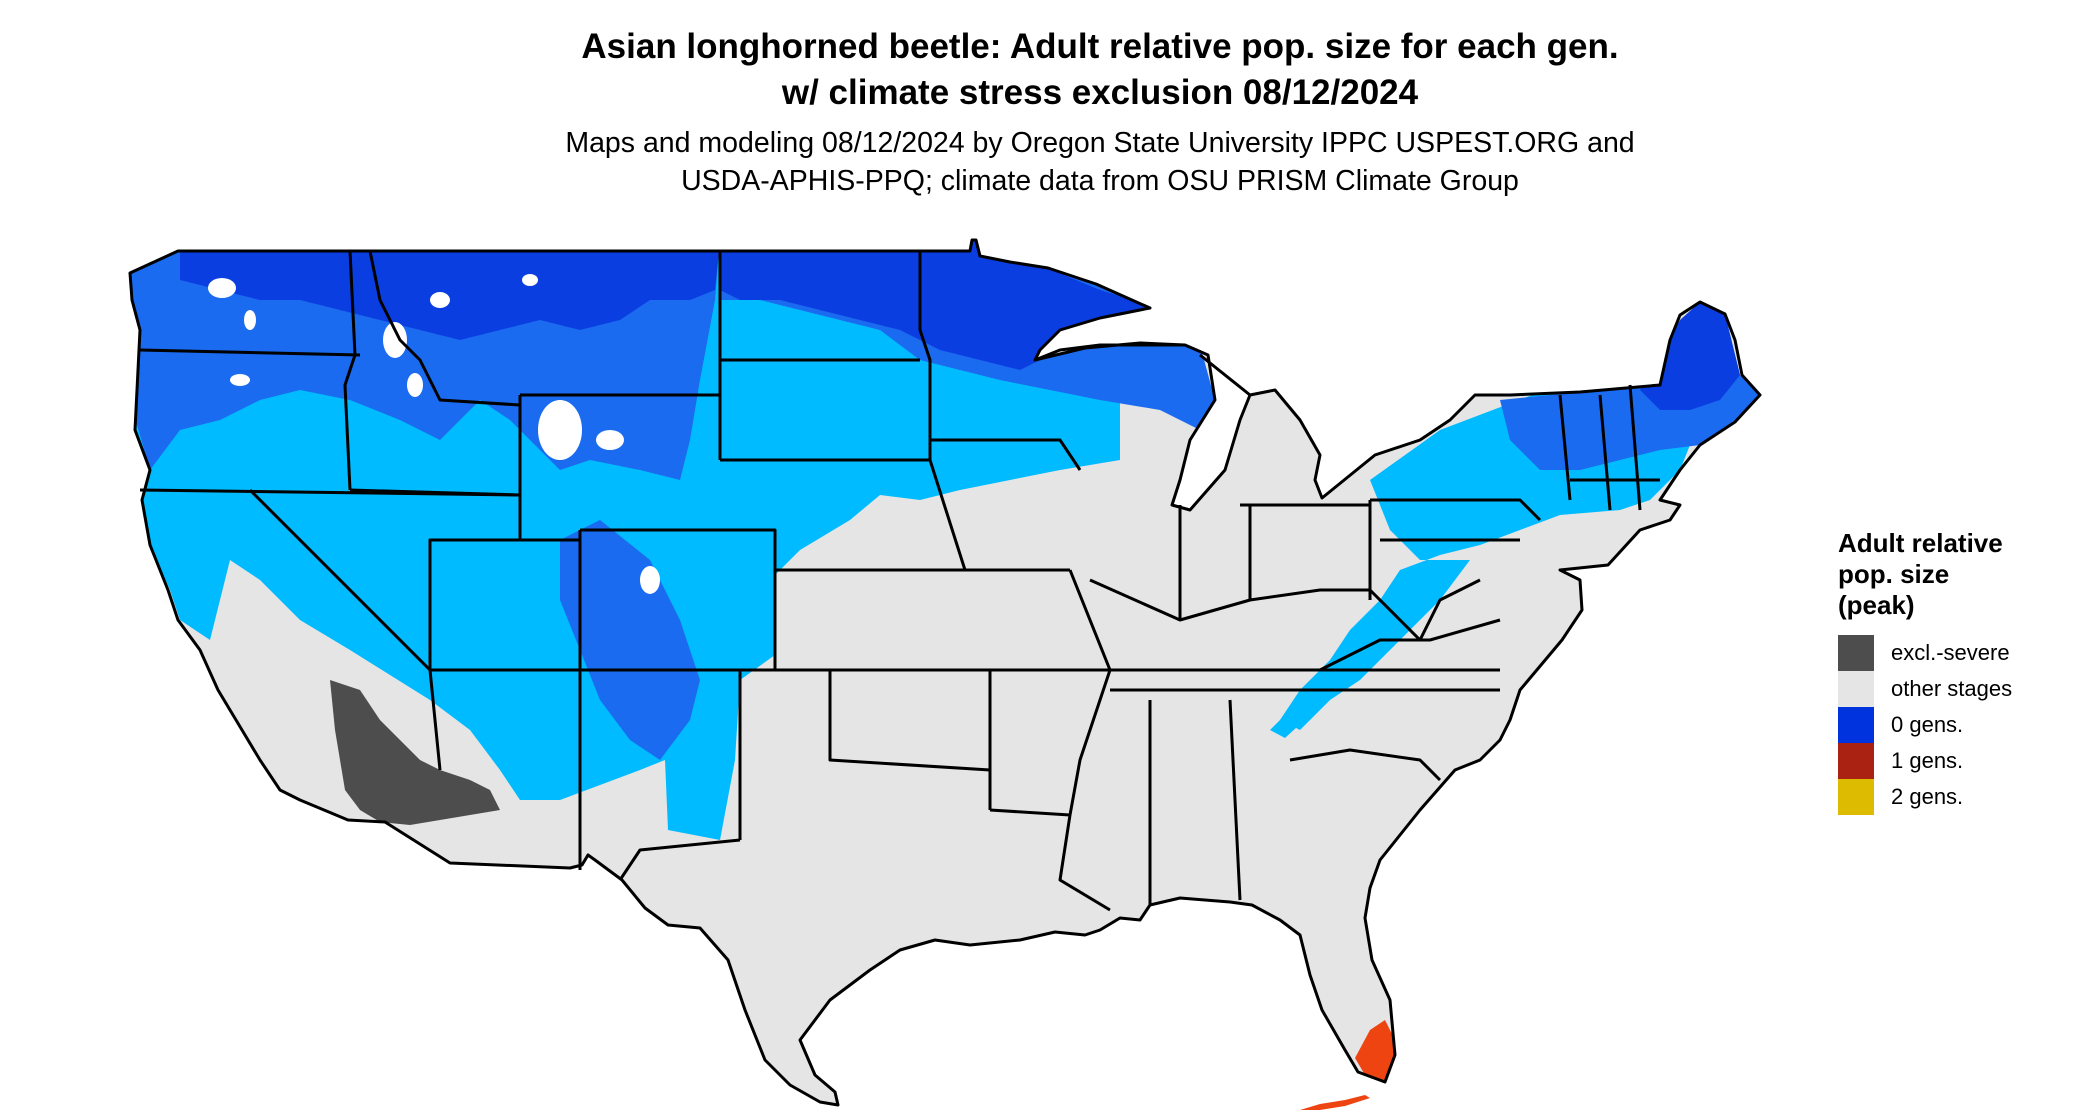 The height and width of the screenshot is (1116, 2100). I want to click on zone-zero-gens-dark, so click(450, 290).